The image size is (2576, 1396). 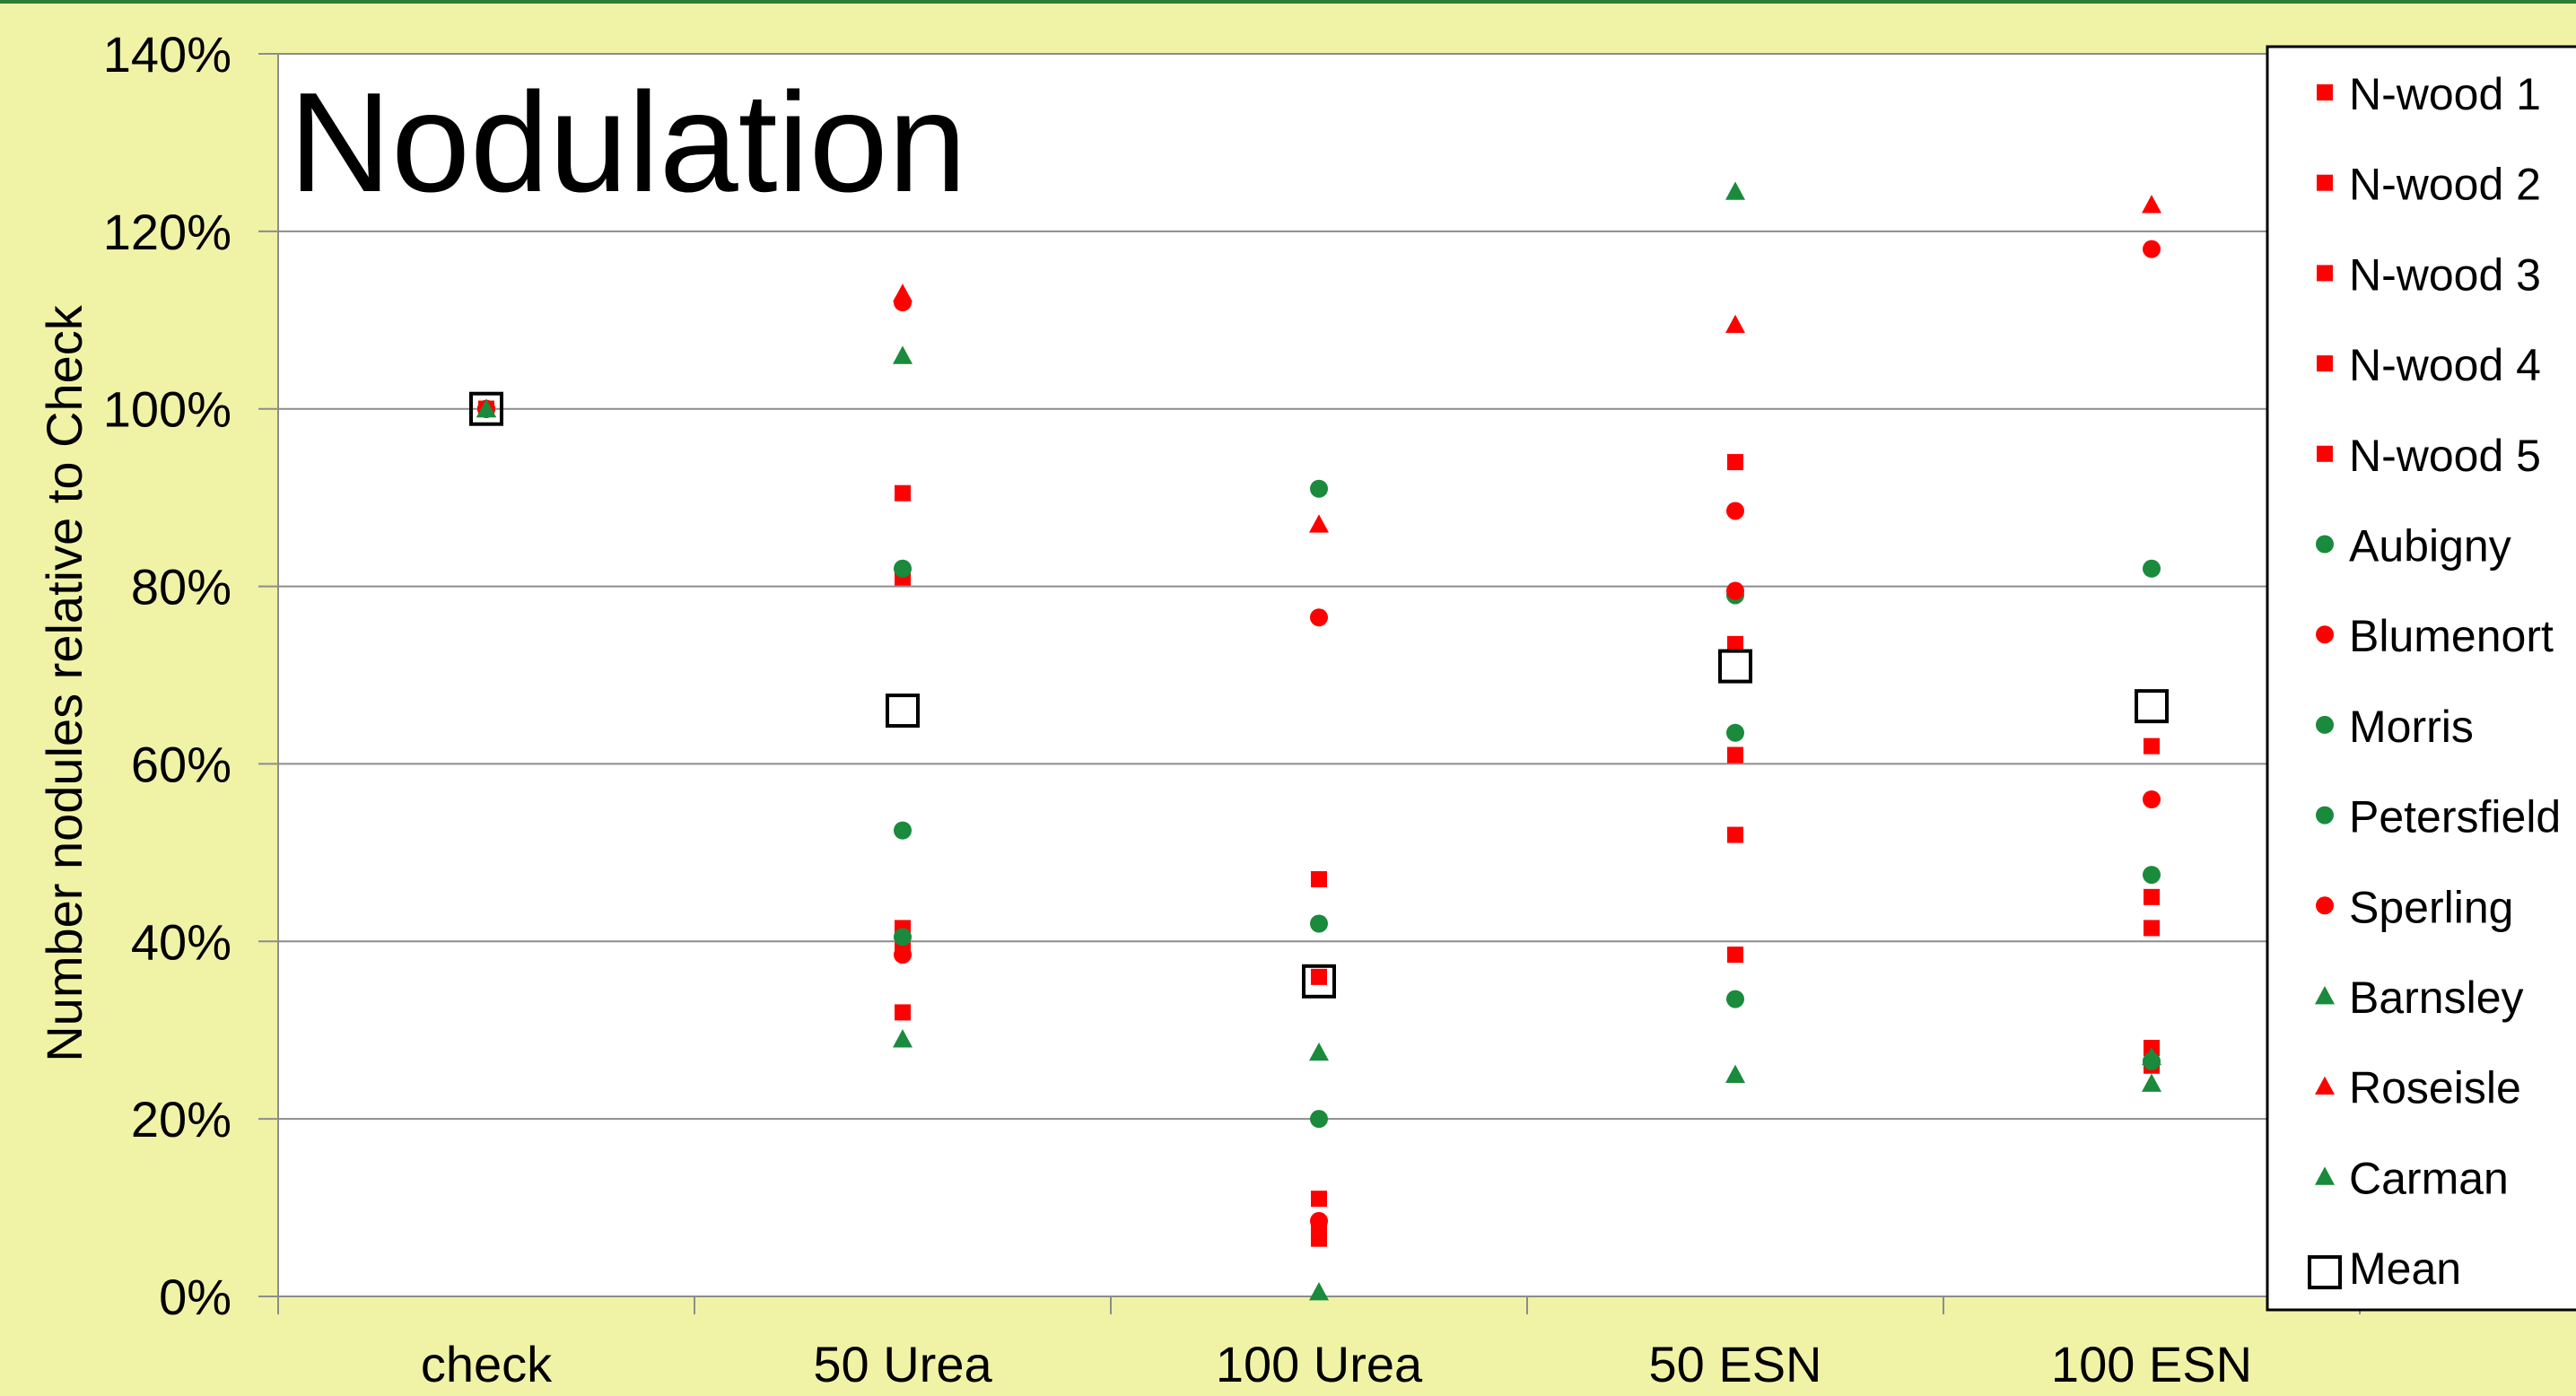 What do you see at coordinates (487, 1364) in the screenshot?
I see `x-tick-label: check` at bounding box center [487, 1364].